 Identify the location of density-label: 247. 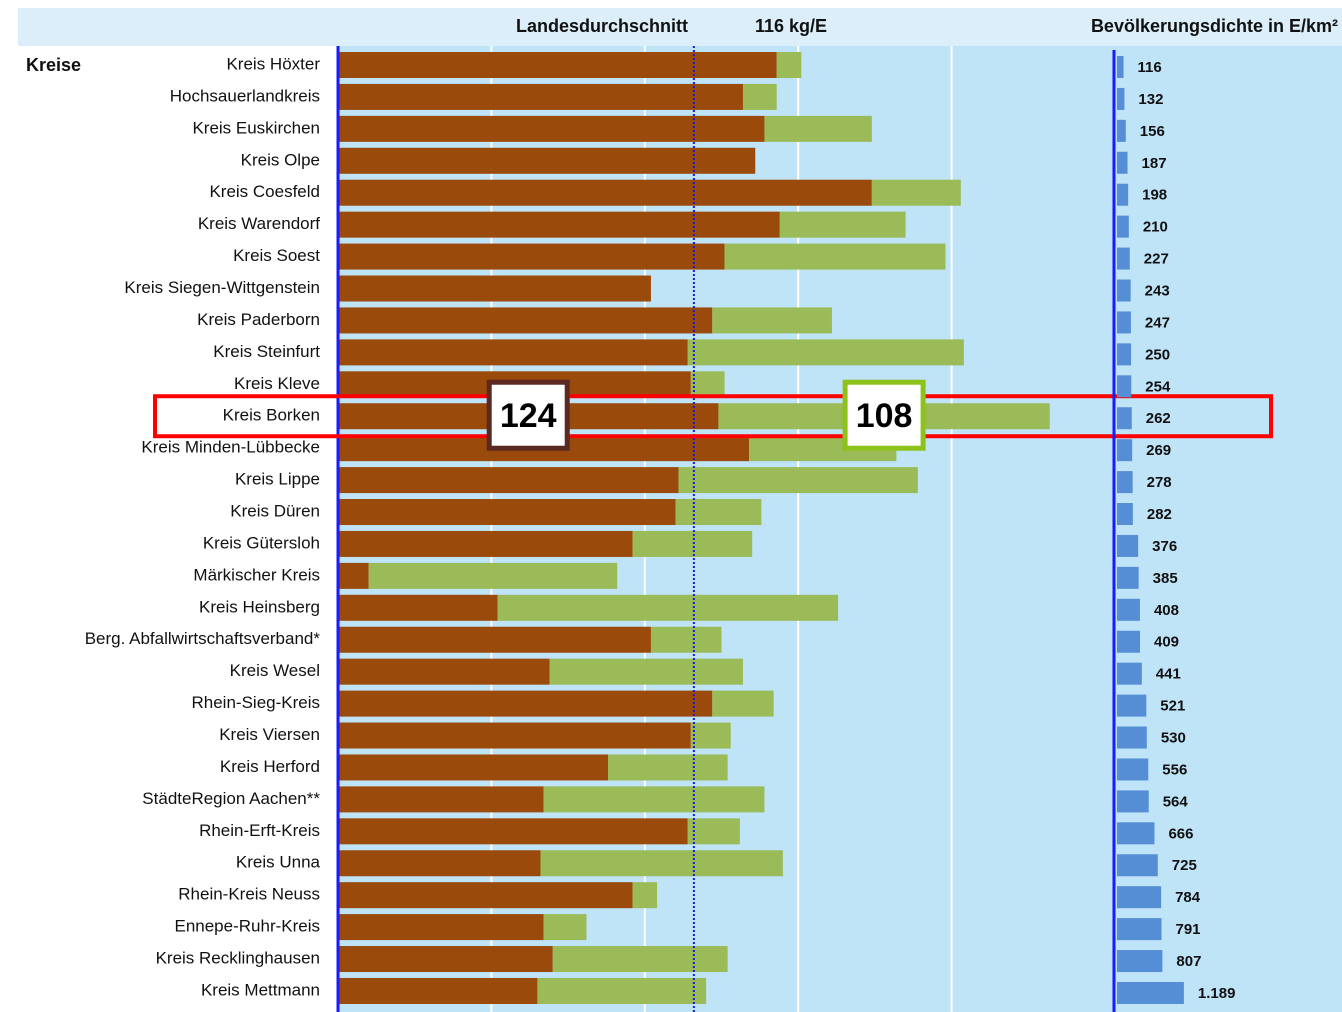
(1157, 322).